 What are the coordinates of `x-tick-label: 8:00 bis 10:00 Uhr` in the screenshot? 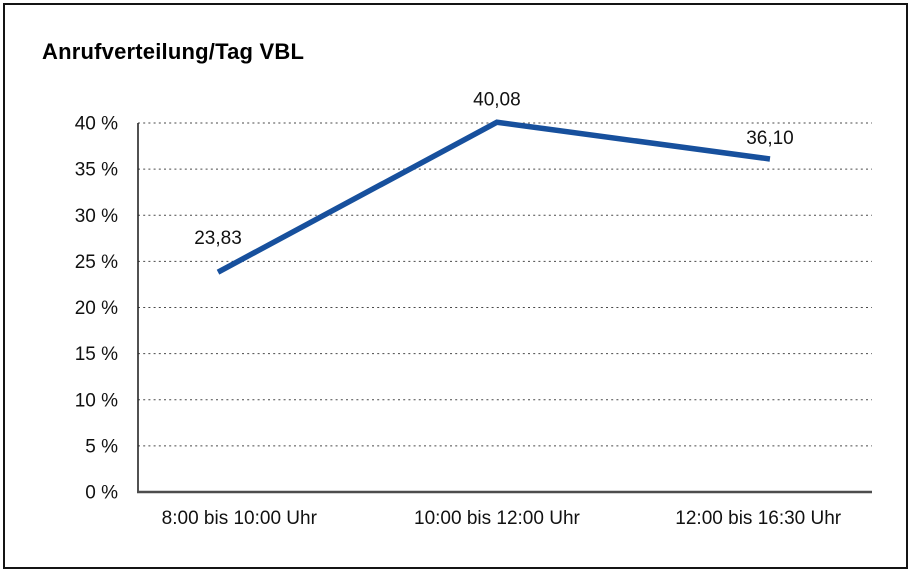 It's located at (240, 518).